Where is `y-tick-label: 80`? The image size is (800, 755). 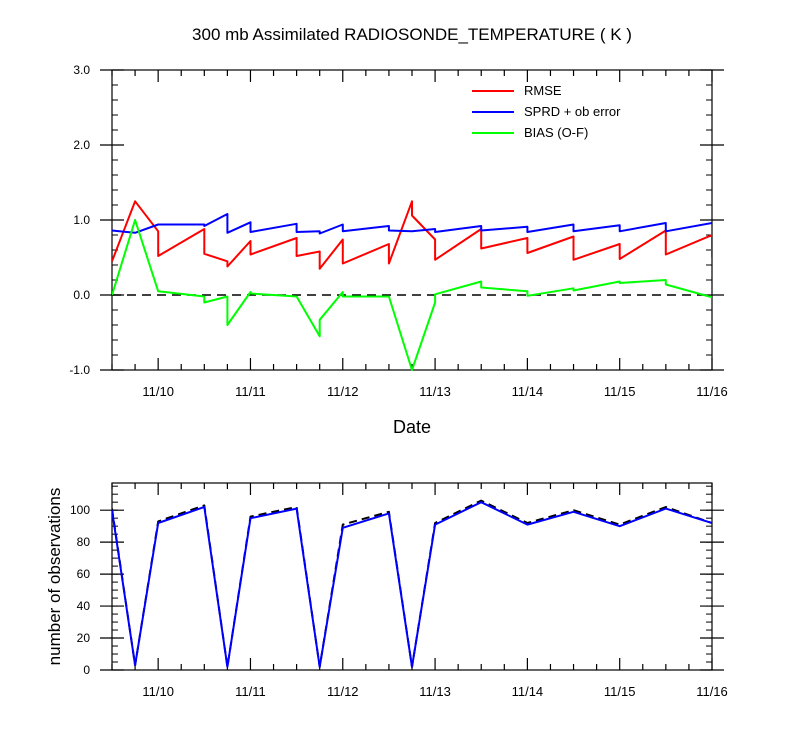 y-tick-label: 80 is located at coordinates (84, 542).